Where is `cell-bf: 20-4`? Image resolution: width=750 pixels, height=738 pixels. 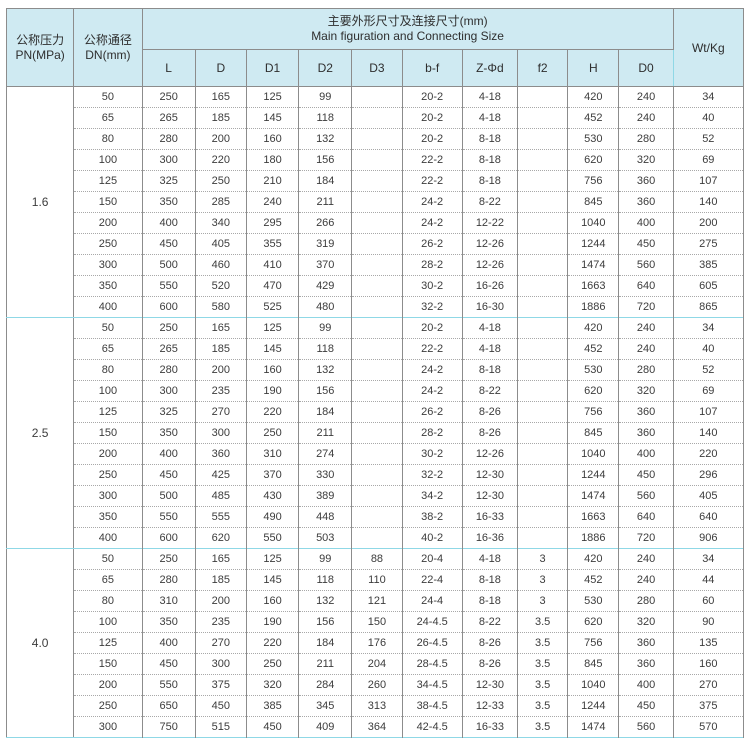
cell-bf: 20-4 is located at coordinates (432, 559).